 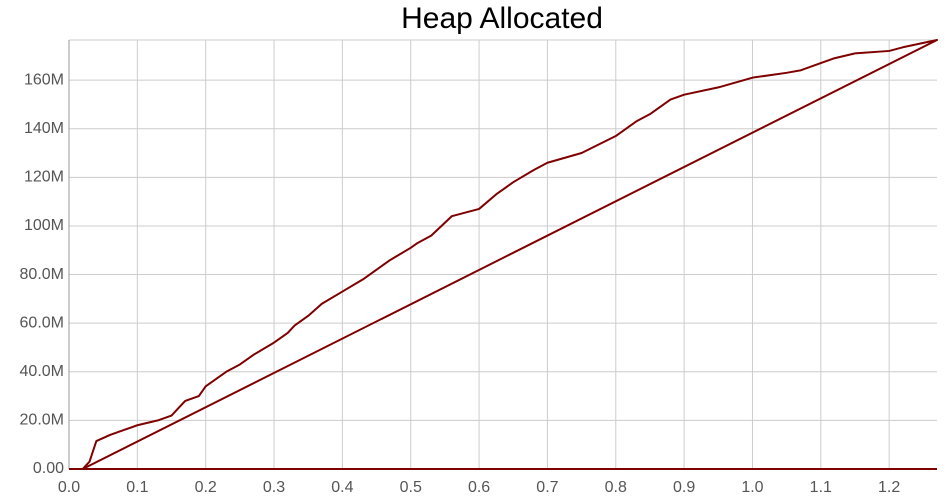 I want to click on x-tick-label: 1.0, so click(x=752, y=487).